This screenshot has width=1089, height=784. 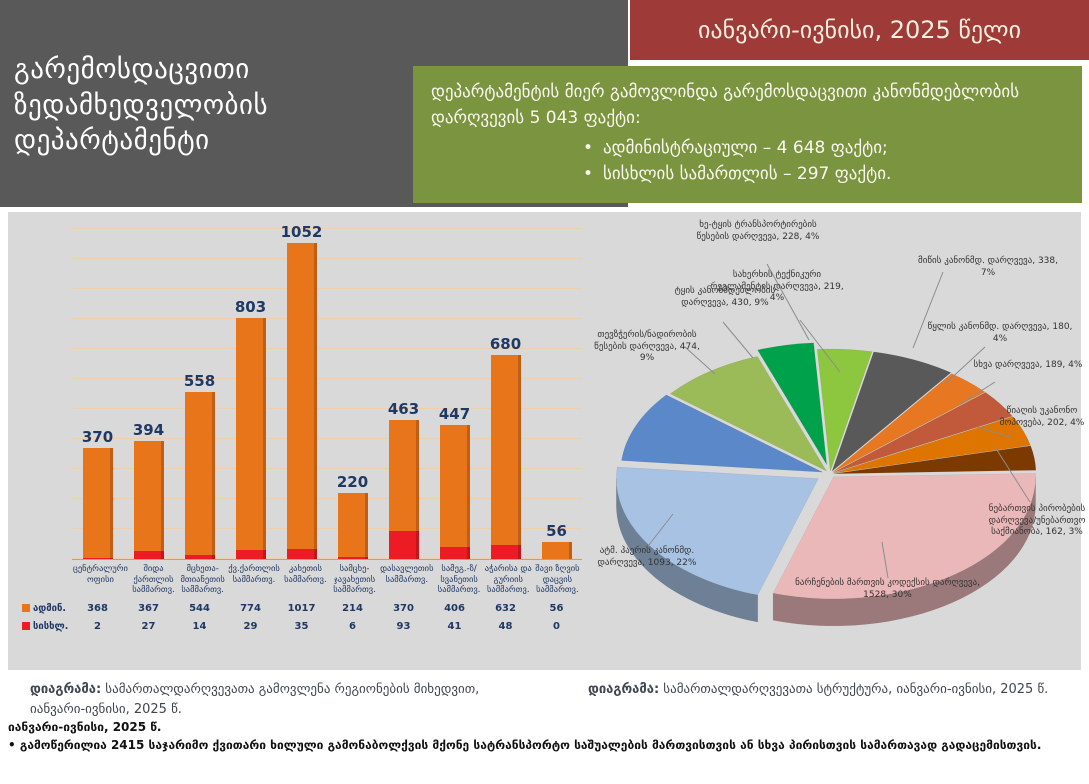 What do you see at coordinates (459, 580) in the screenshot?
I see `category-label: სამეგ.-ზ/სვანეთის სამმართვ.` at bounding box center [459, 580].